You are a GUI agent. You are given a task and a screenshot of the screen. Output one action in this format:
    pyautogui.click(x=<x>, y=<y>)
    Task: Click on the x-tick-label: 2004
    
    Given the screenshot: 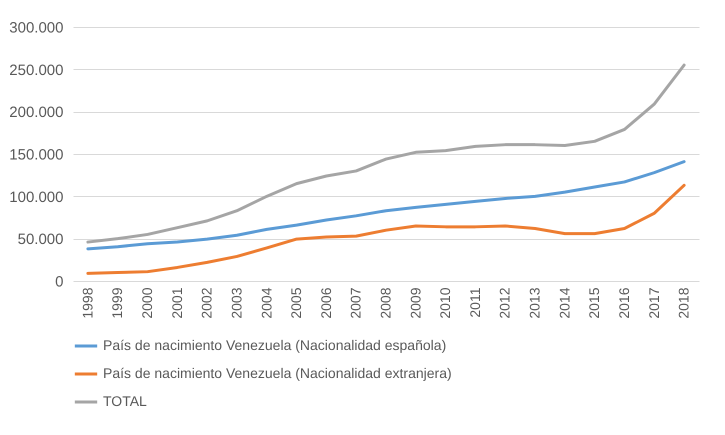 What is the action you would take?
    pyautogui.click(x=266, y=303)
    